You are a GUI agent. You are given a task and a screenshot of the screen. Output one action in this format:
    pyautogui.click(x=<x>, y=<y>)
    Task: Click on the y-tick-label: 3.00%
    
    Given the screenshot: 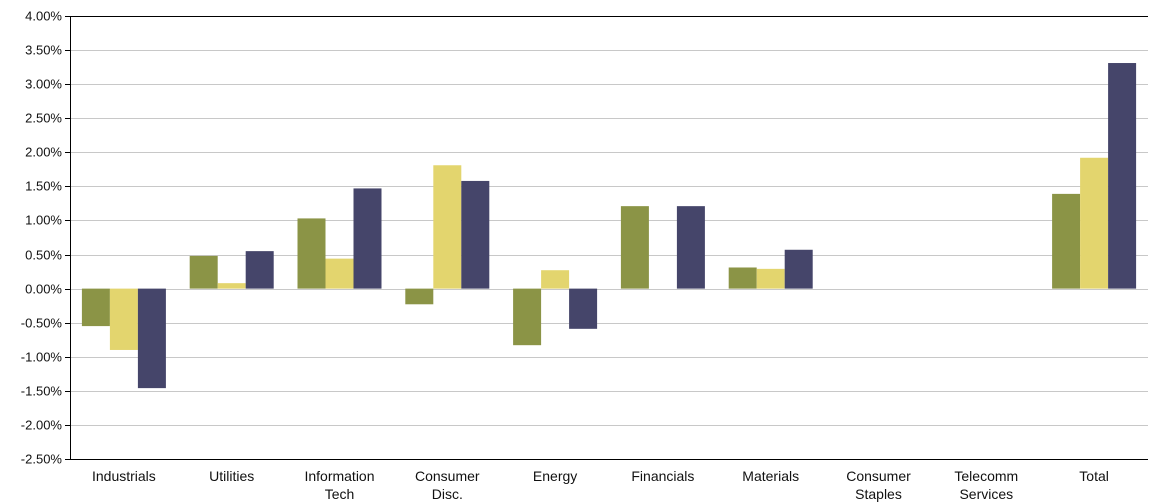 What is the action you would take?
    pyautogui.click(x=43, y=84)
    